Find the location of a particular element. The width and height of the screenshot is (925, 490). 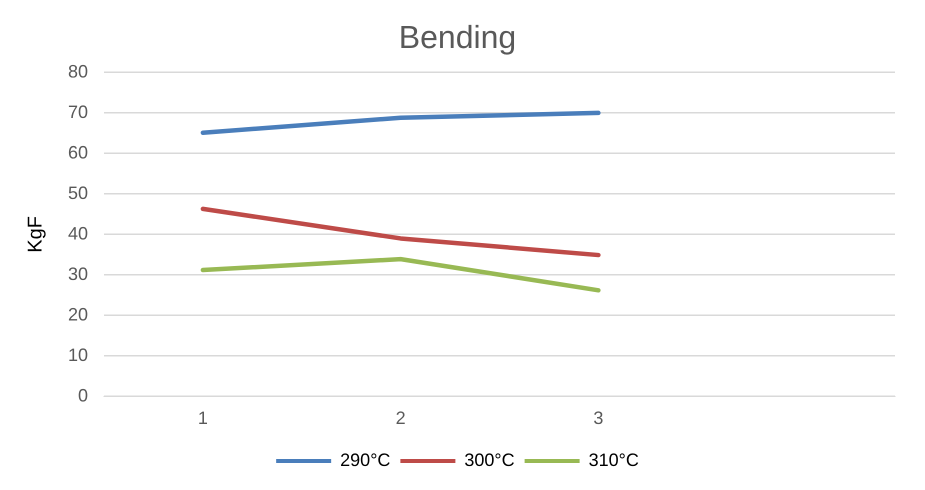

y-tick-label: 20 is located at coordinates (78, 314).